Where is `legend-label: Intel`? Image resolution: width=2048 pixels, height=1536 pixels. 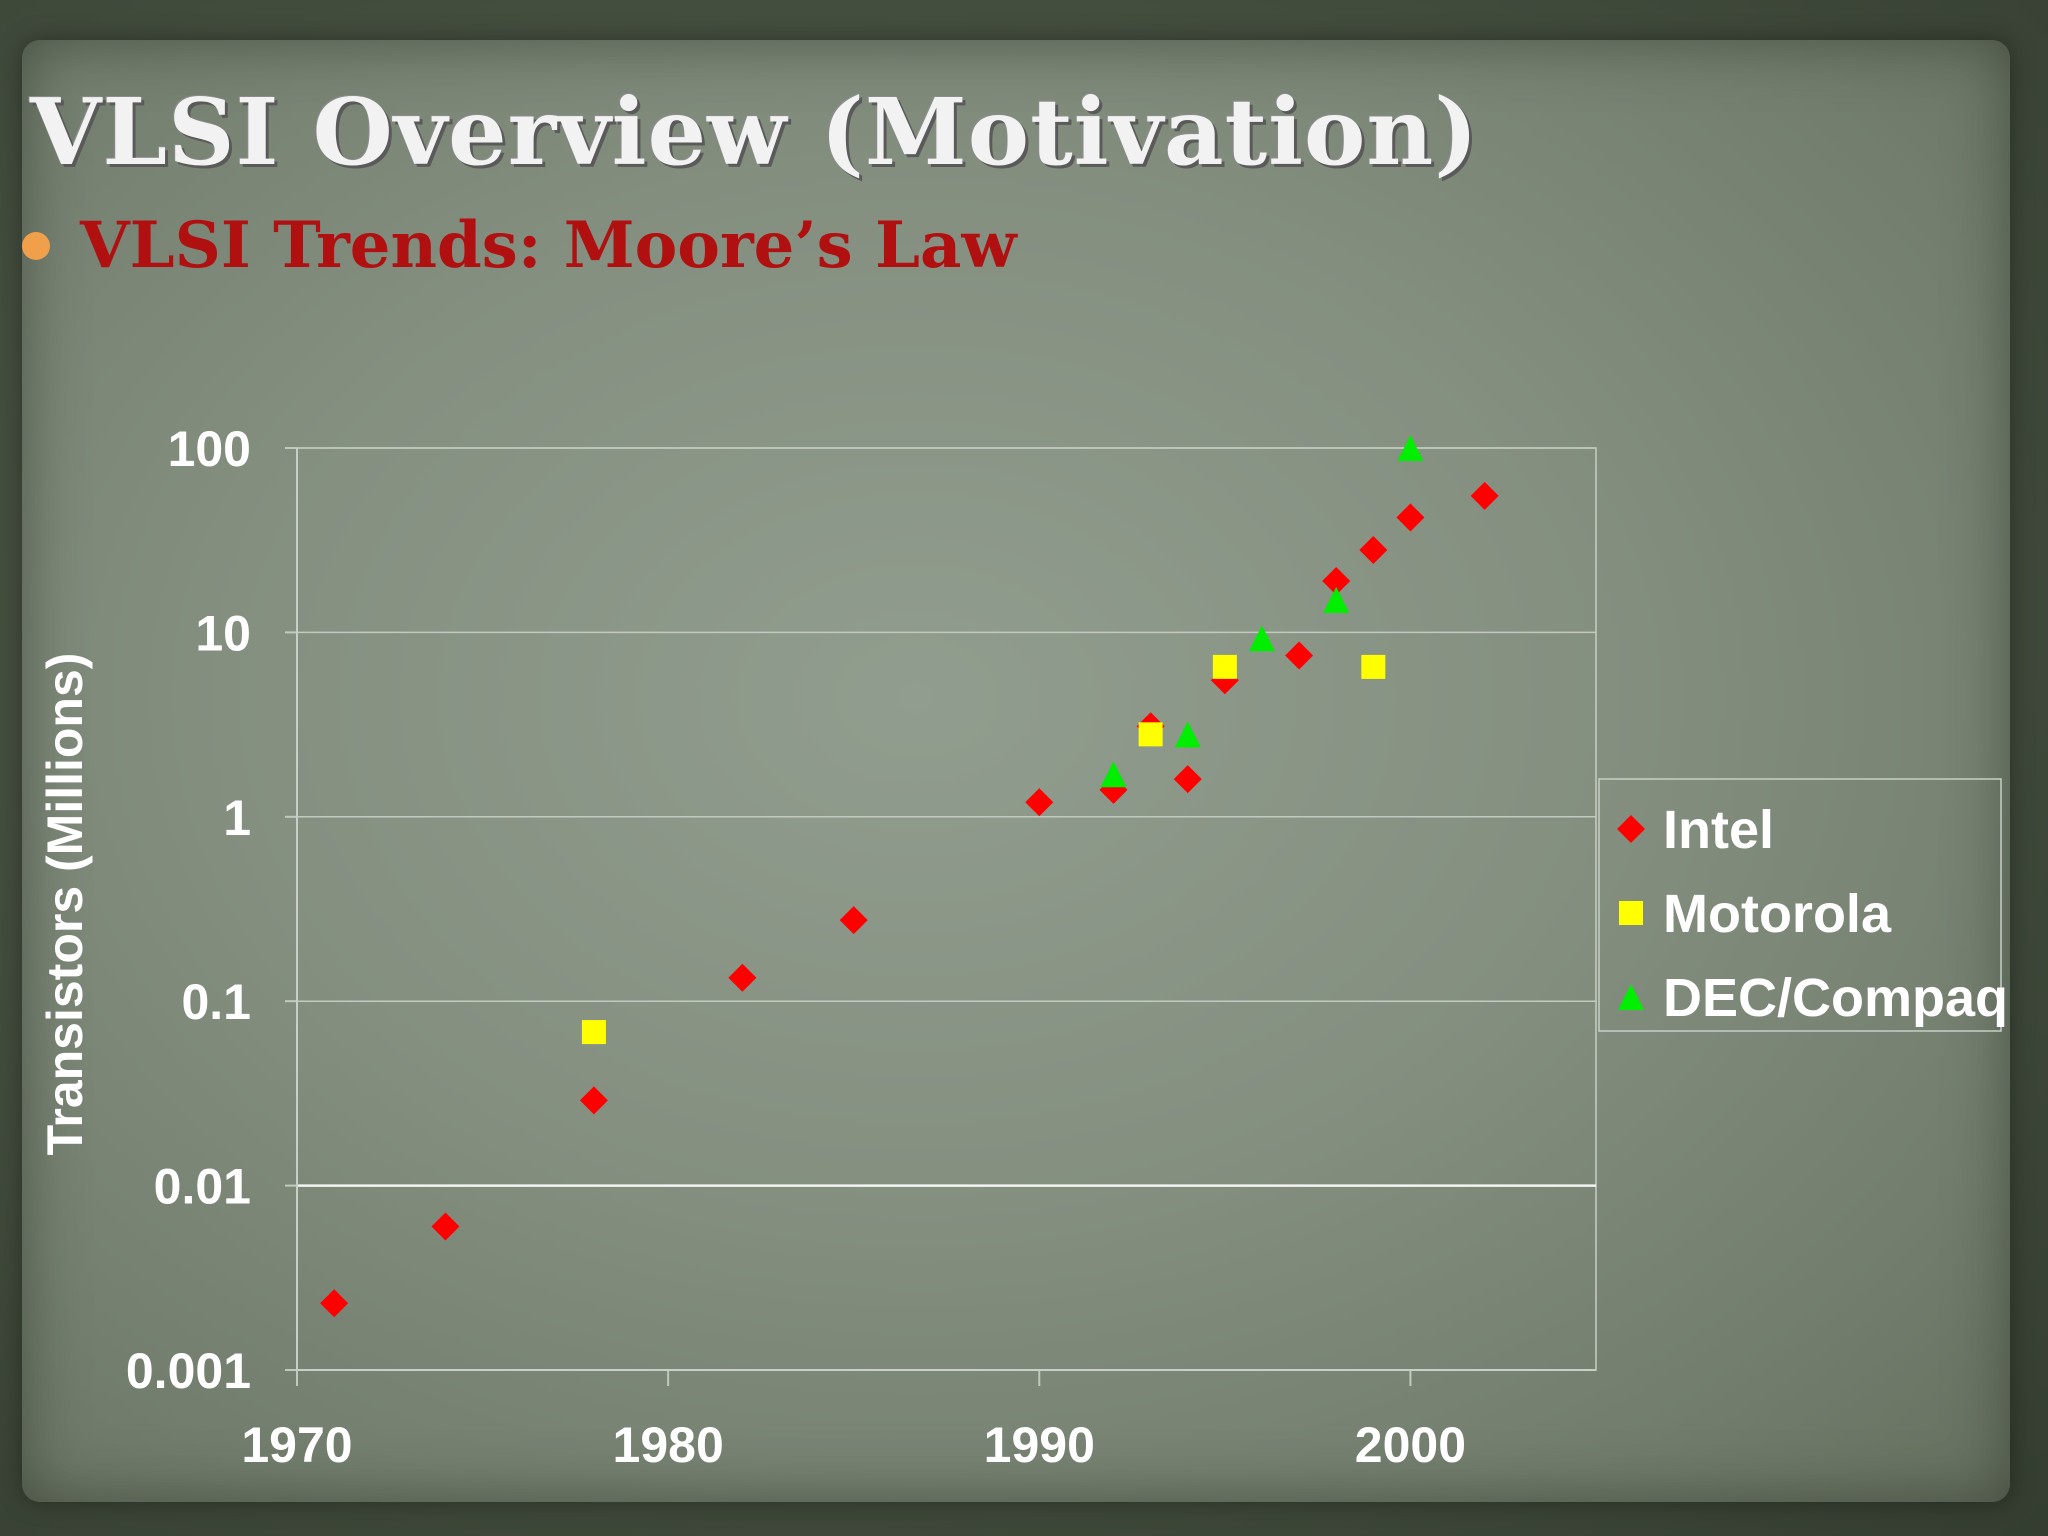
legend-label: Intel is located at coordinates (1718, 830).